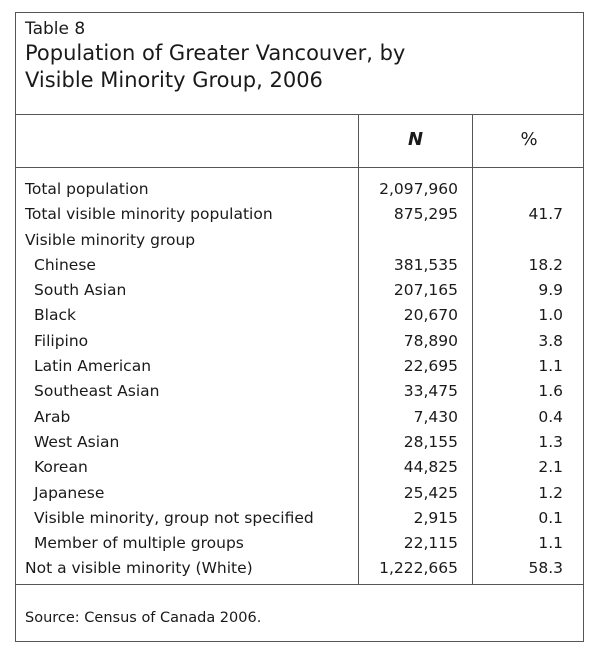 The image size is (600, 658). Describe the element at coordinates (425, 214) in the screenshot. I see `row-n-value: 875,295` at that location.